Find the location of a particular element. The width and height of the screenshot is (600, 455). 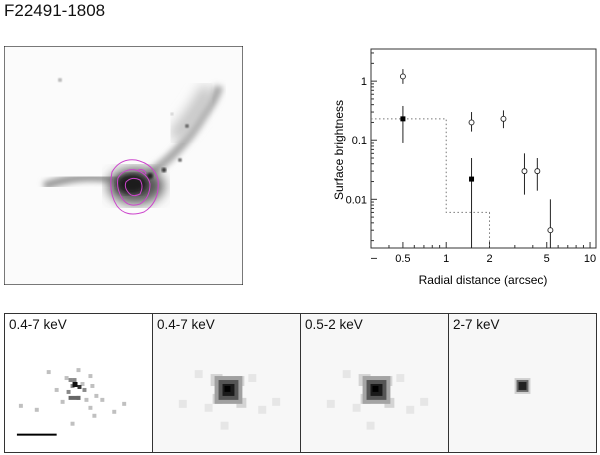

y-tick-label: 0.1 is located at coordinates (359, 141).